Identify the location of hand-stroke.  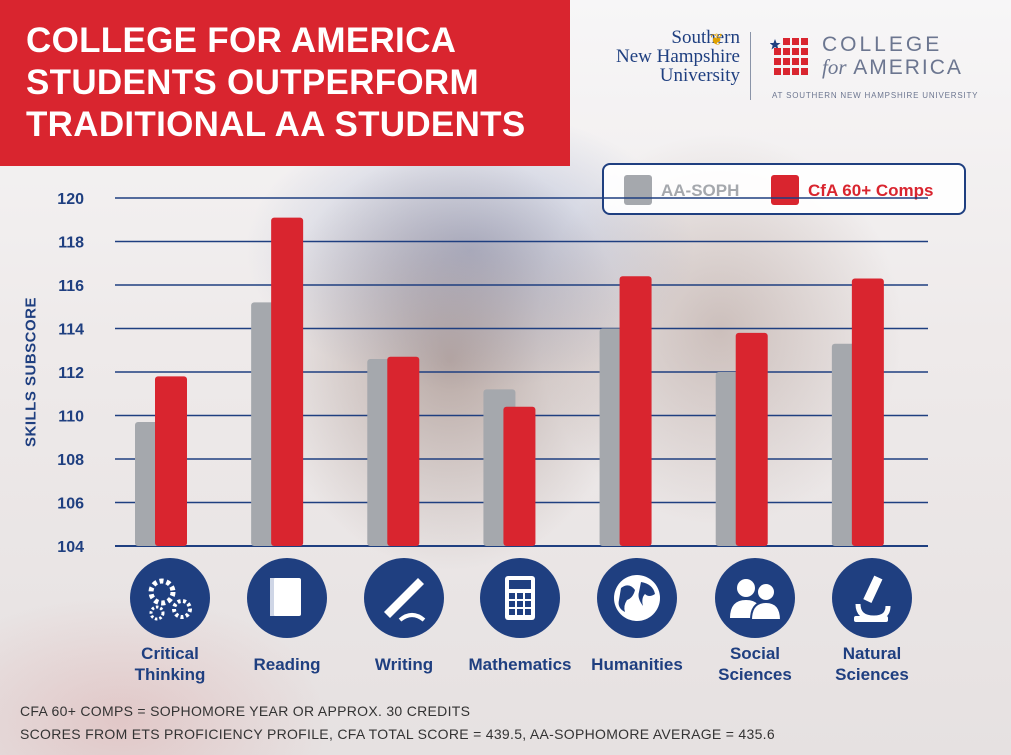
(412, 617).